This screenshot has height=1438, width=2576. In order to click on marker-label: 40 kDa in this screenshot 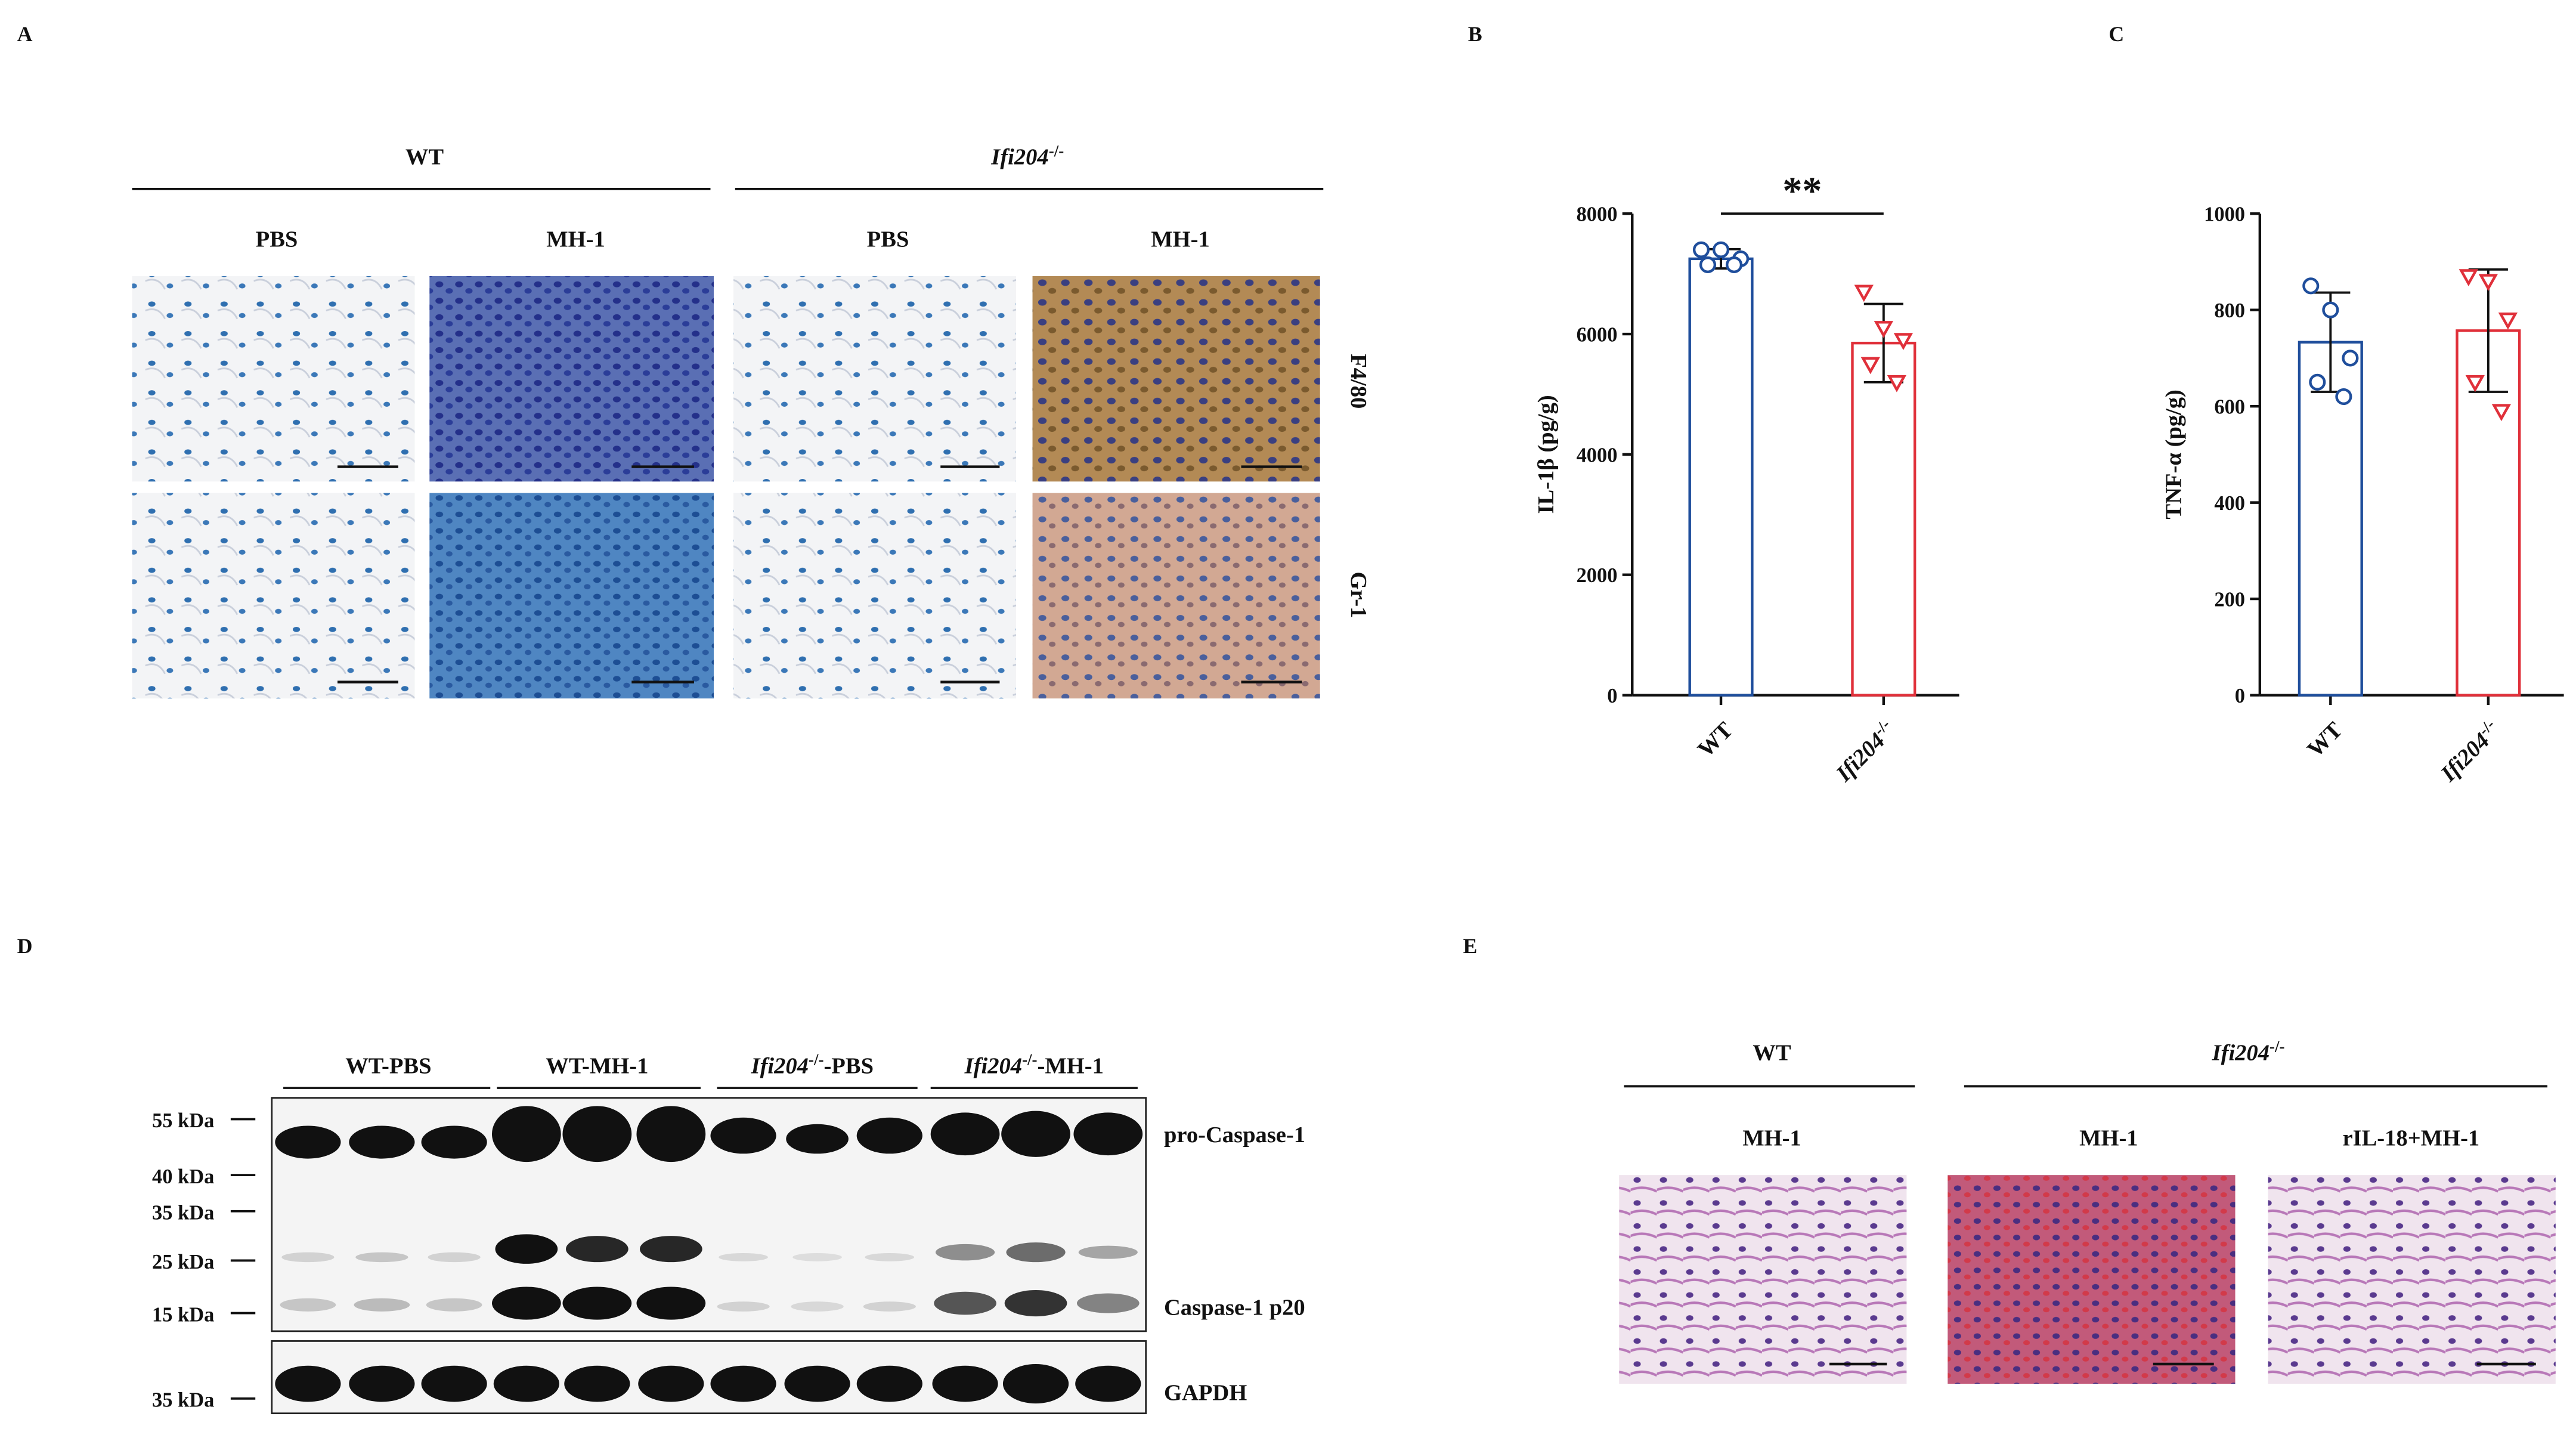, I will do `click(183, 1176)`.